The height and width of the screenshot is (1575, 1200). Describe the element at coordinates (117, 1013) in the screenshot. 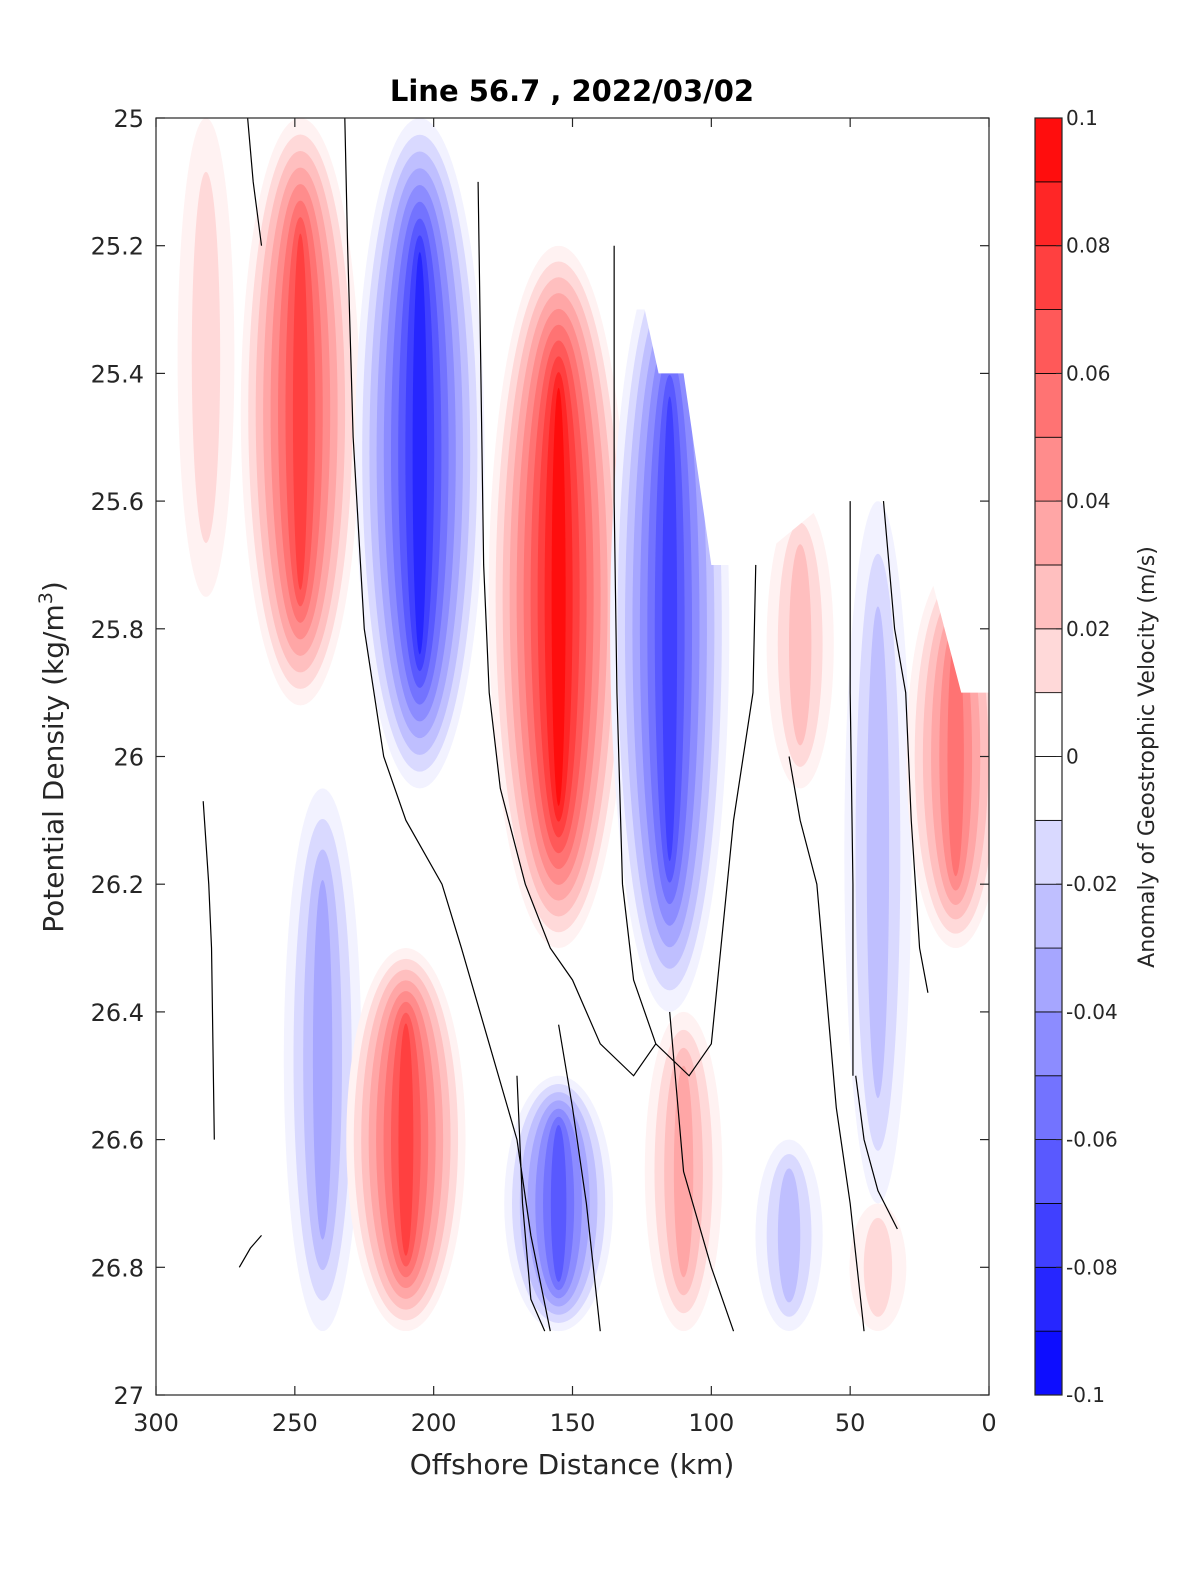

I see `y-tick-label: 26.4` at that location.